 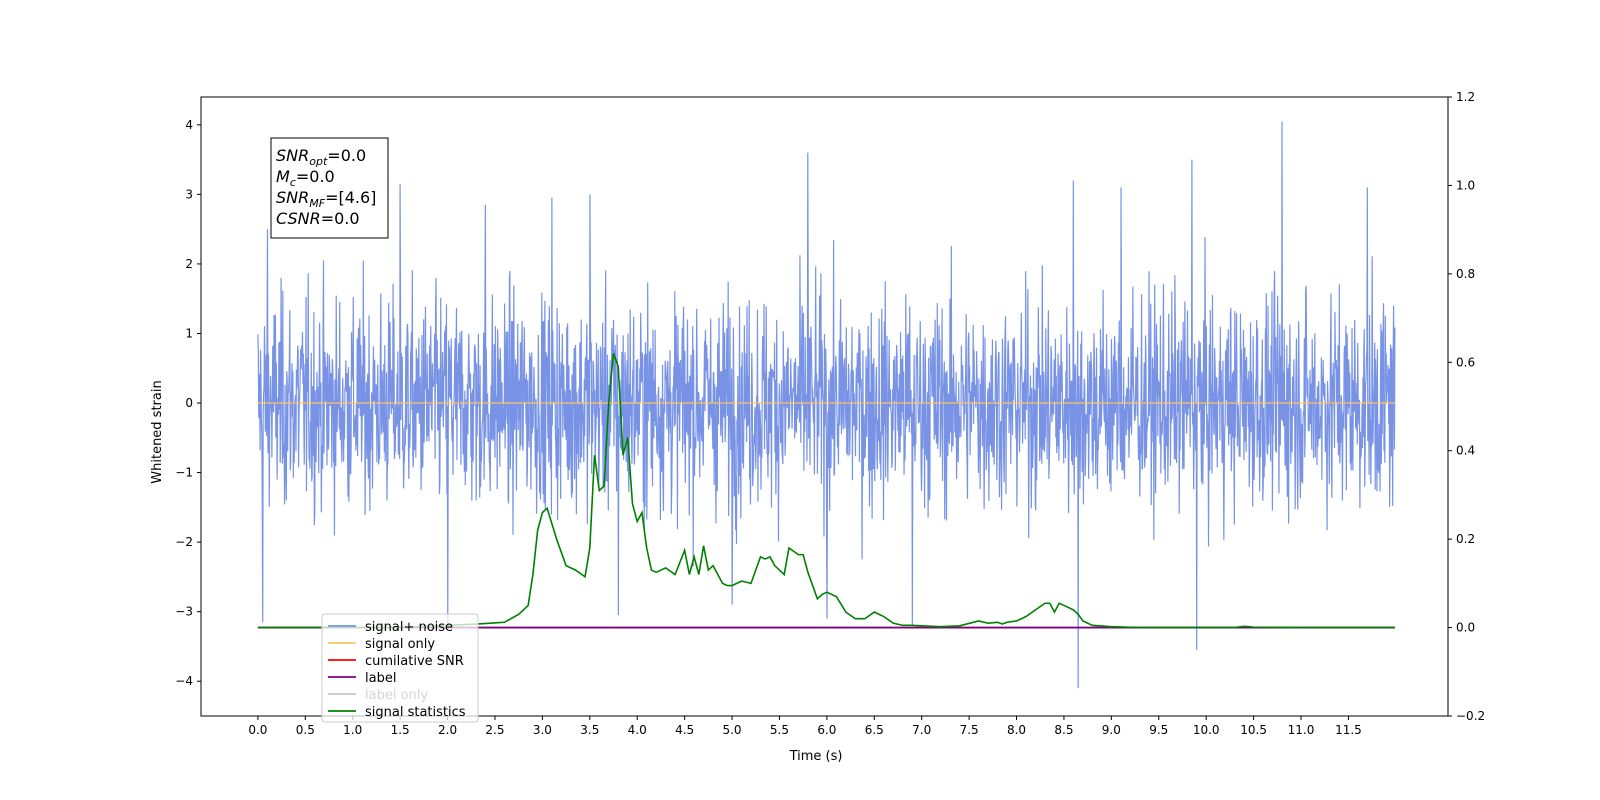 I want to click on y2-tick-label: 1.0, so click(x=1465, y=185).